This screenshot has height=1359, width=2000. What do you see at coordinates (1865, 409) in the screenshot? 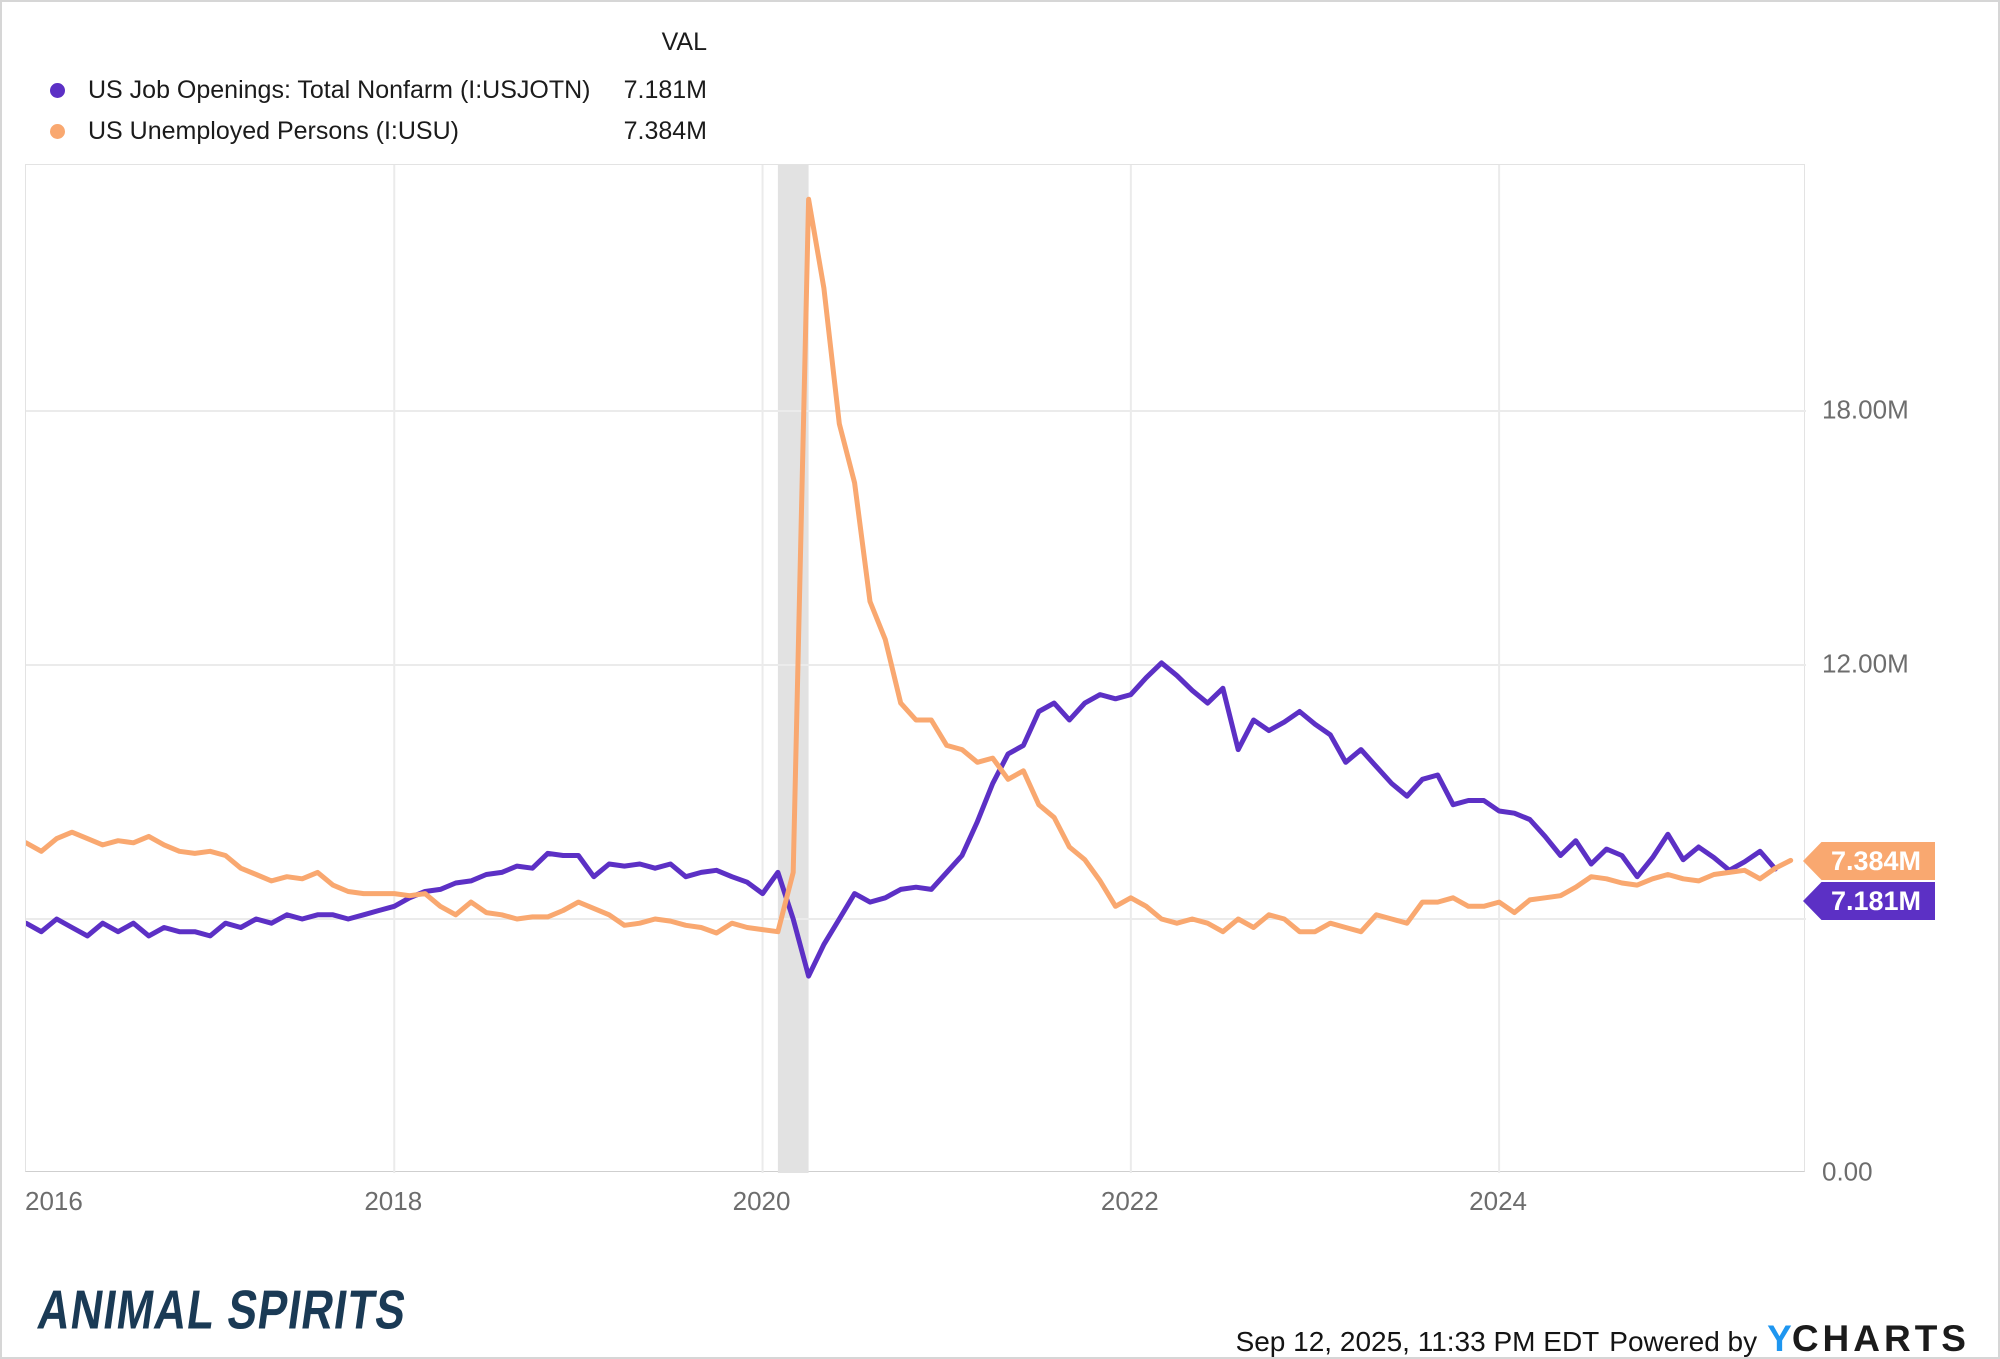
I see `y-tick-label: 18.00M` at bounding box center [1865, 409].